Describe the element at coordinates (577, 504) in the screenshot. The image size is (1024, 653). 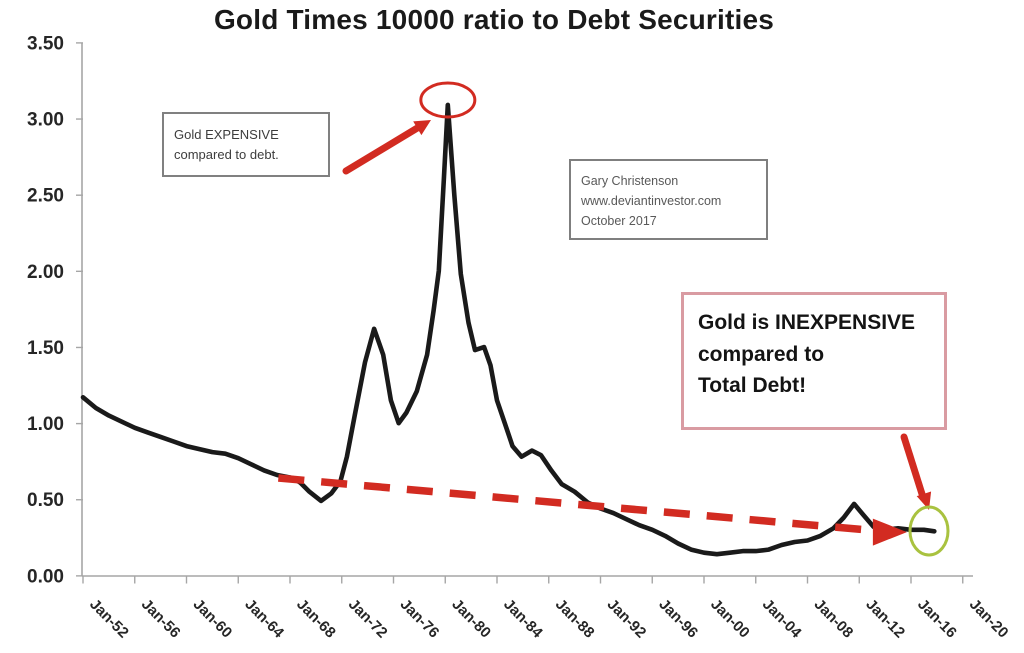
I see `trend-dashed-line` at that location.